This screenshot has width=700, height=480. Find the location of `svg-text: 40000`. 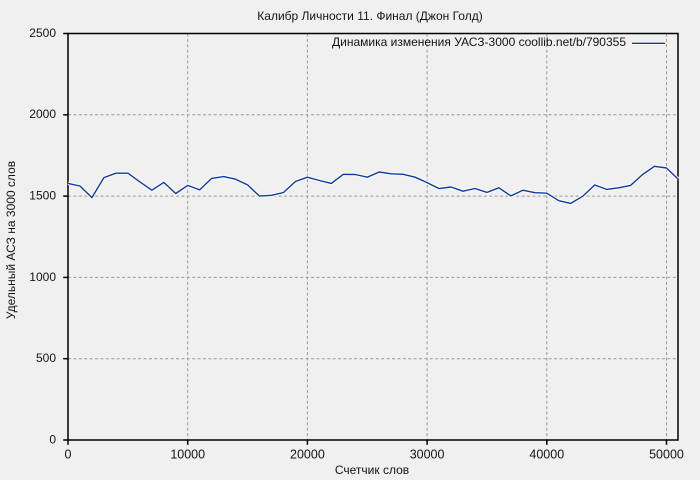

svg-text: 40000 is located at coordinates (546, 455).